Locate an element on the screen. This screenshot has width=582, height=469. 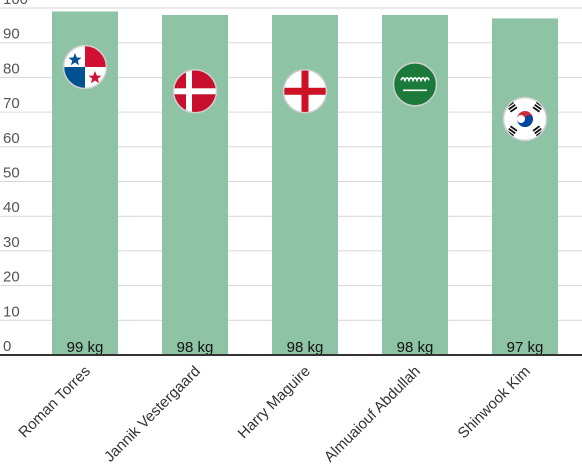
panama-flag-icon is located at coordinates (85, 67).